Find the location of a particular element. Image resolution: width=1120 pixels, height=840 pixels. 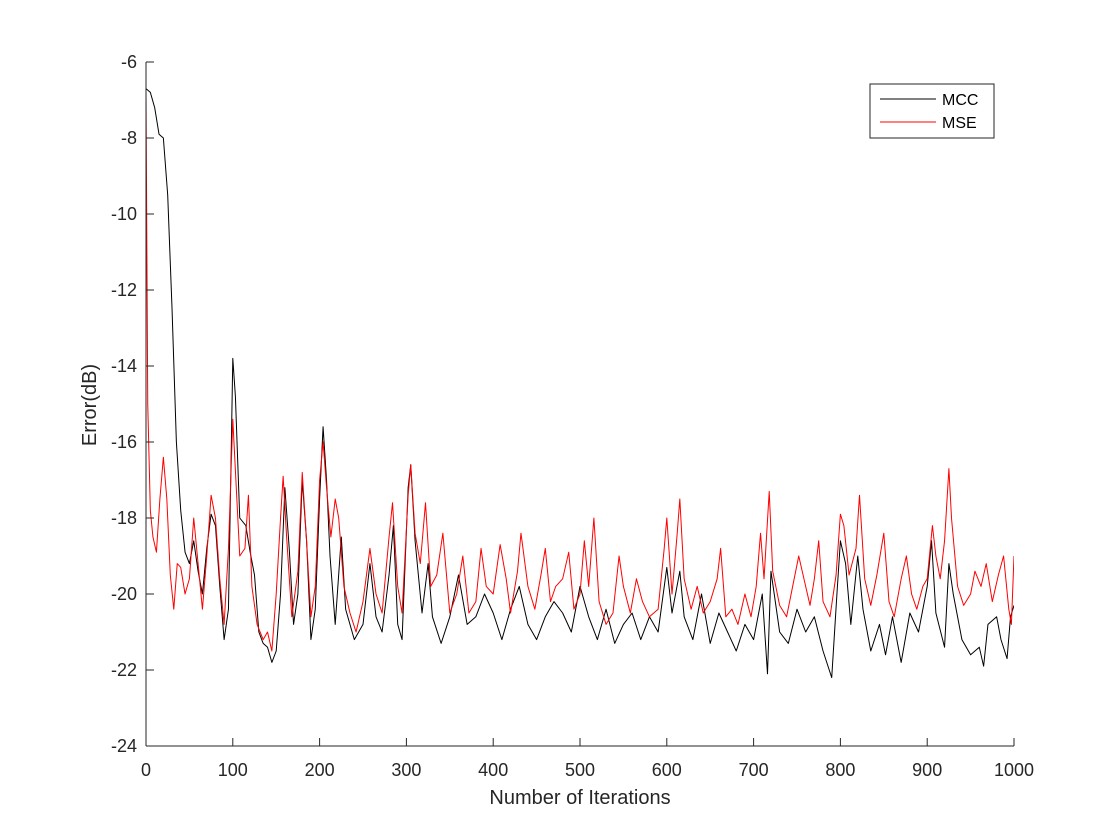

legend: MCC MSE is located at coordinates (932, 111).